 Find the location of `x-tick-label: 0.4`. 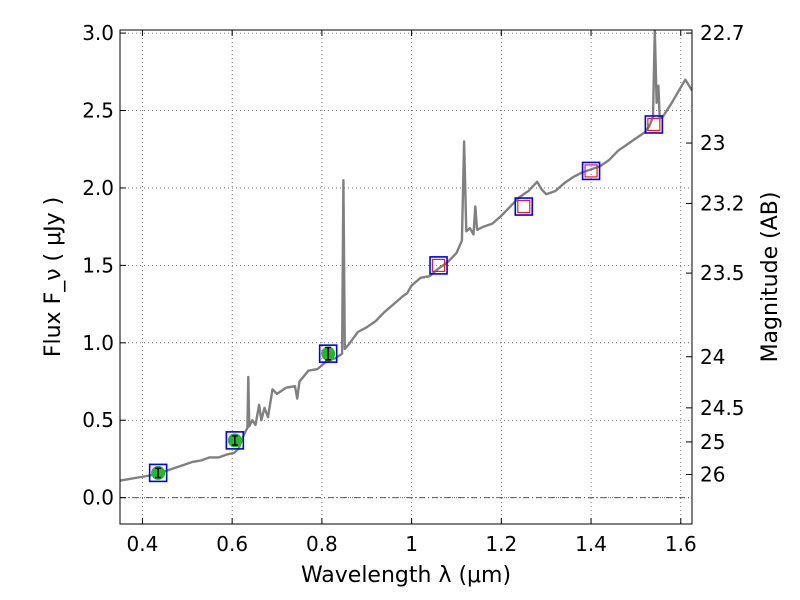

x-tick-label: 0.4 is located at coordinates (143, 544).